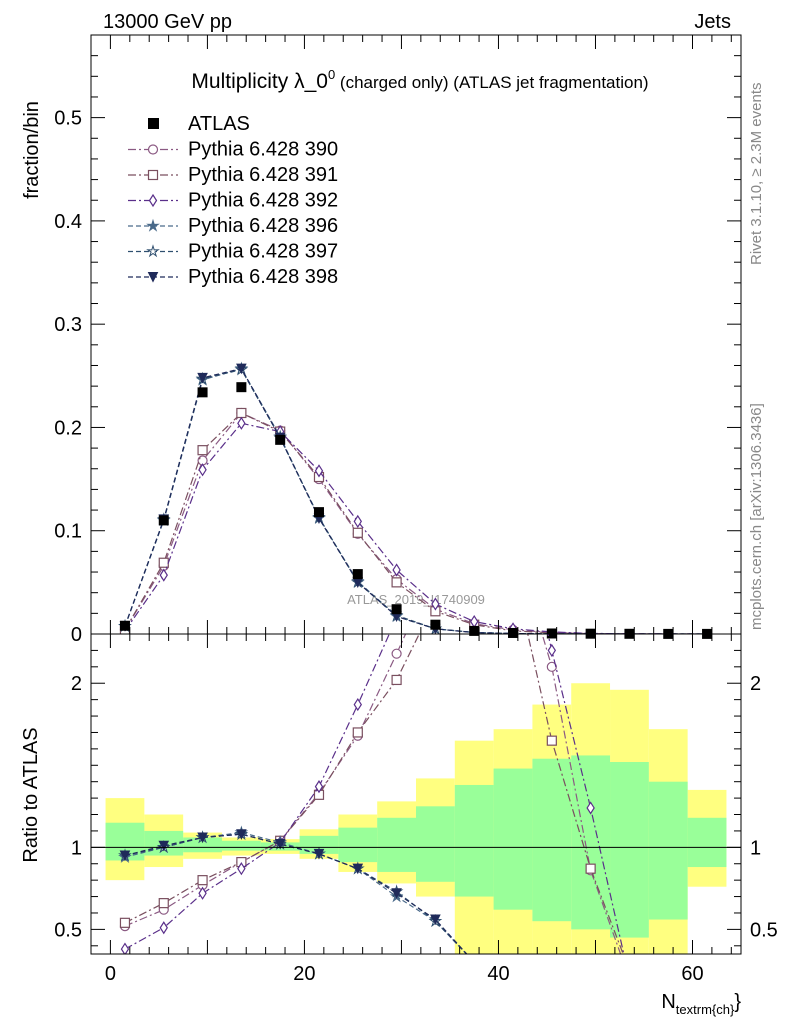 The width and height of the screenshot is (786, 1024). I want to click on ratio-y-axis-label: Ratio to ATLAS, so click(31, 794).